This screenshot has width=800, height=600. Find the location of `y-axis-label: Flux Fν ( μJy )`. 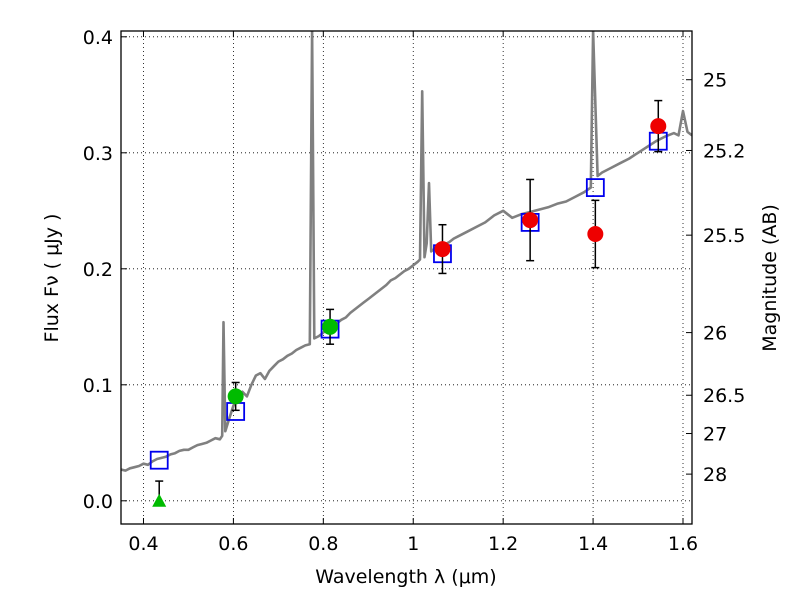

y-axis-label: Flux Fν ( μJy ) is located at coordinates (52, 278).